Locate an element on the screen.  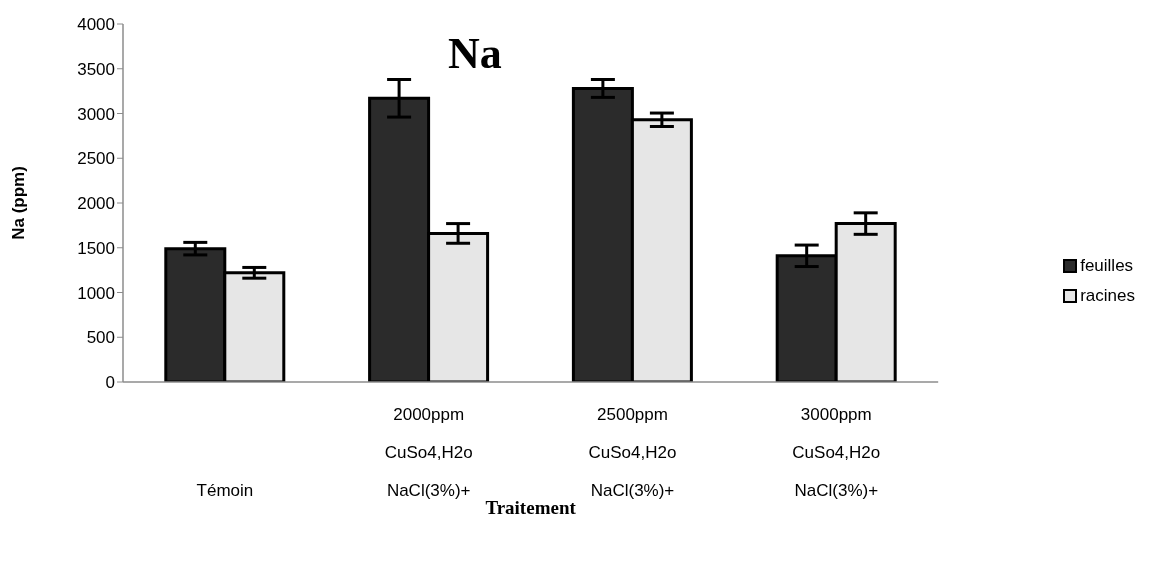
legend-label: racines is located at coordinates (1107, 295).